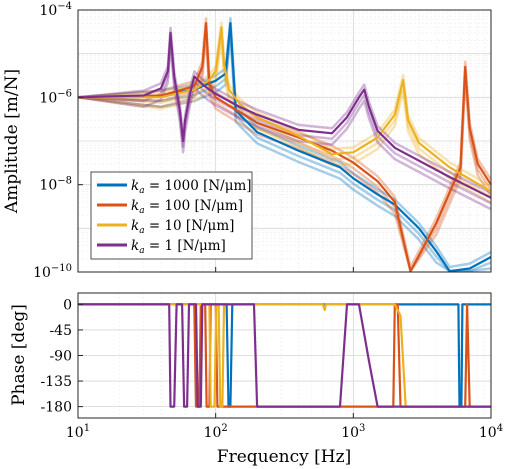 This screenshot has height=469, width=507. I want to click on x-axis-label: Frequency [Hz], so click(284, 457).